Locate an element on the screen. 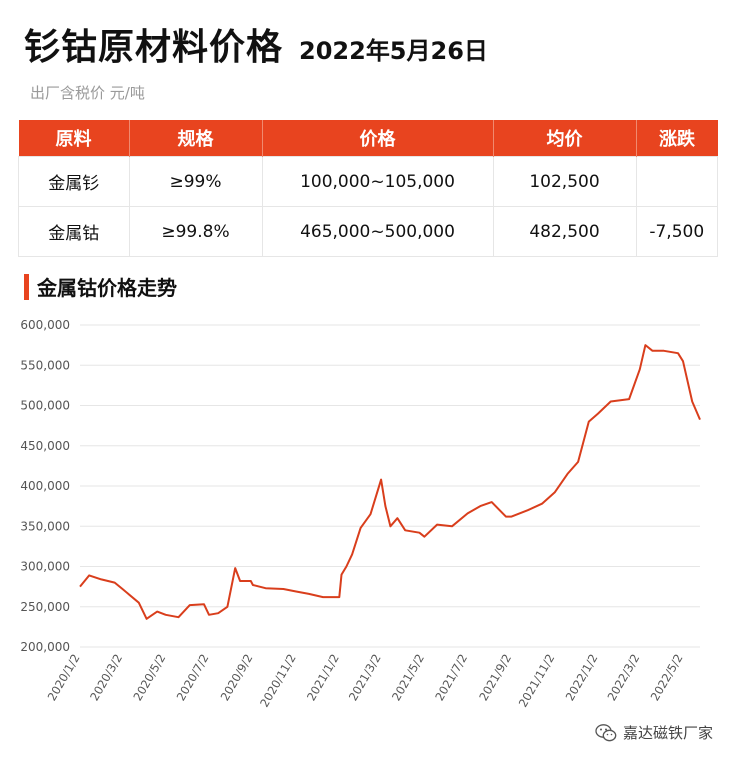 The height and width of the screenshot is (765, 735). x-tick-label: 2022/5/2 is located at coordinates (667, 678).